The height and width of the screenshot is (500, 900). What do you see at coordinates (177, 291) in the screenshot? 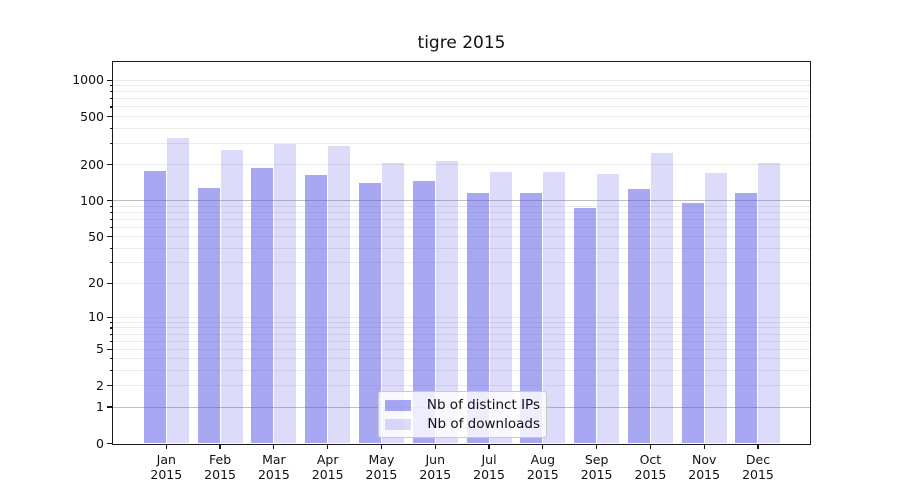
I see `bar-downloads-jan` at bounding box center [177, 291].